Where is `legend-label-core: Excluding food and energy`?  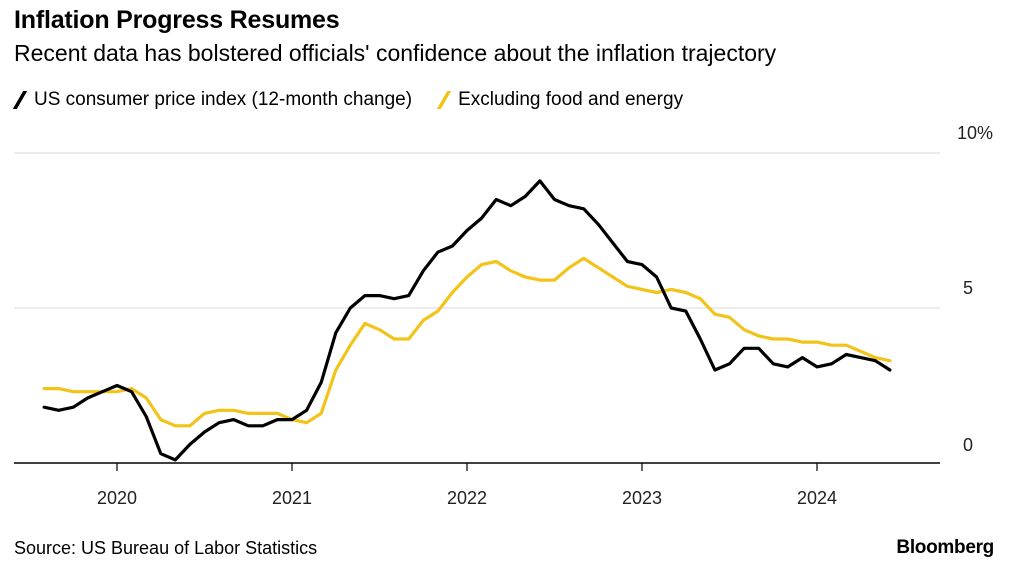 legend-label-core: Excluding food and energy is located at coordinates (571, 99).